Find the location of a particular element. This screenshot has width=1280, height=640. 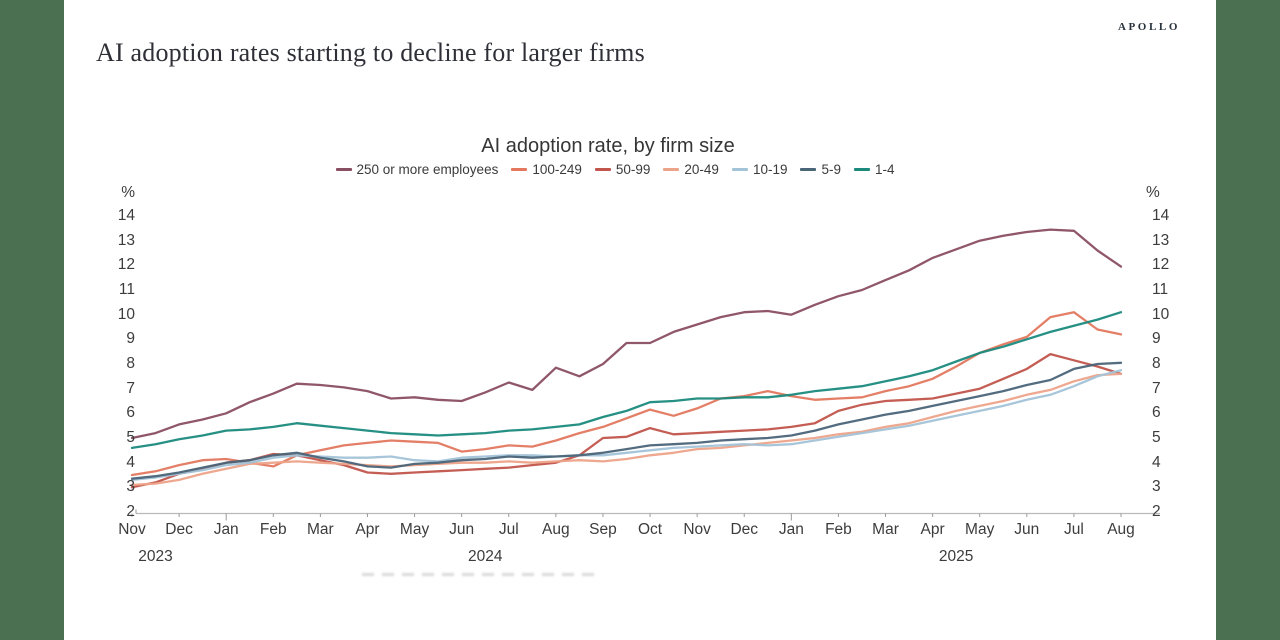

y-tick-label-right: 3 is located at coordinates (1156, 487).